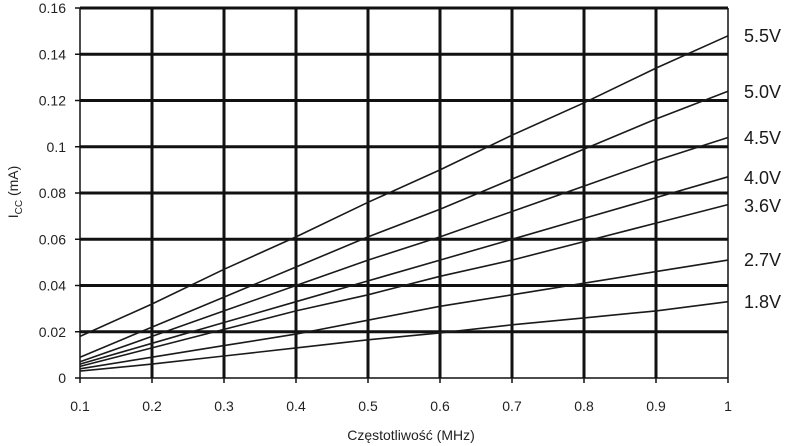 The height and width of the screenshot is (446, 792). I want to click on series-labels: 5.5V 5.0V 4.5V 4.0V 3.6V 2.7V 1.8V, so click(762, 169).